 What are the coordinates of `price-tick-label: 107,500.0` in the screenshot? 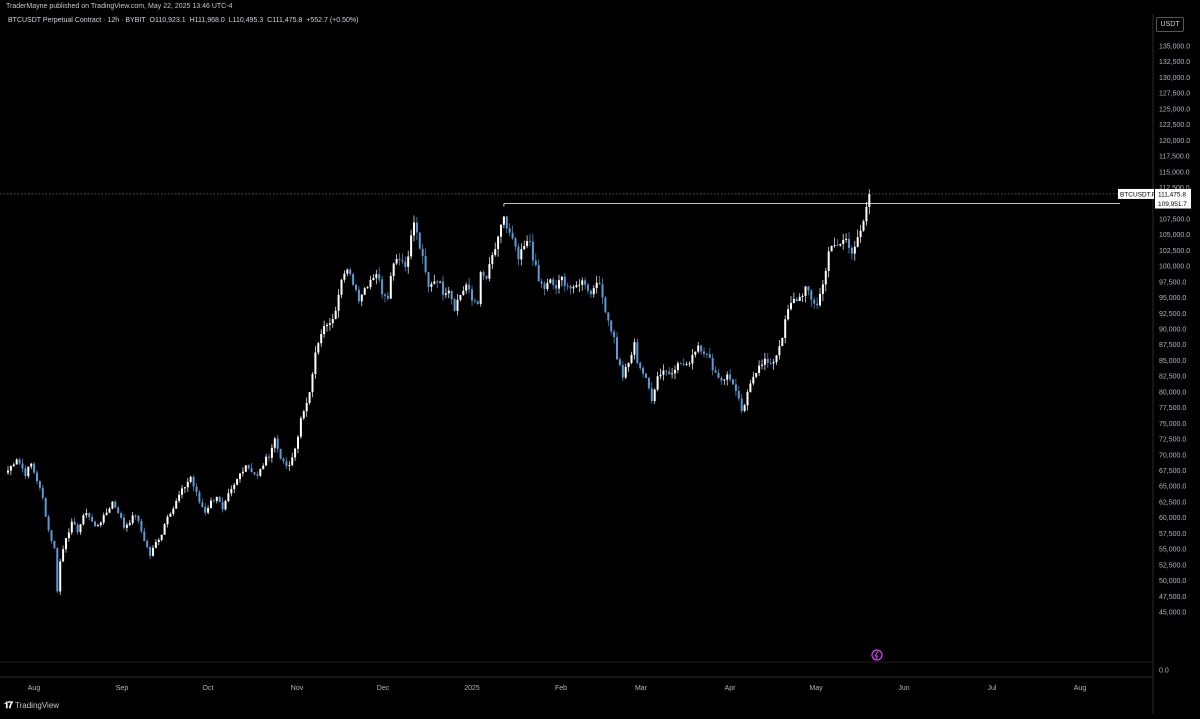 It's located at (1174, 219).